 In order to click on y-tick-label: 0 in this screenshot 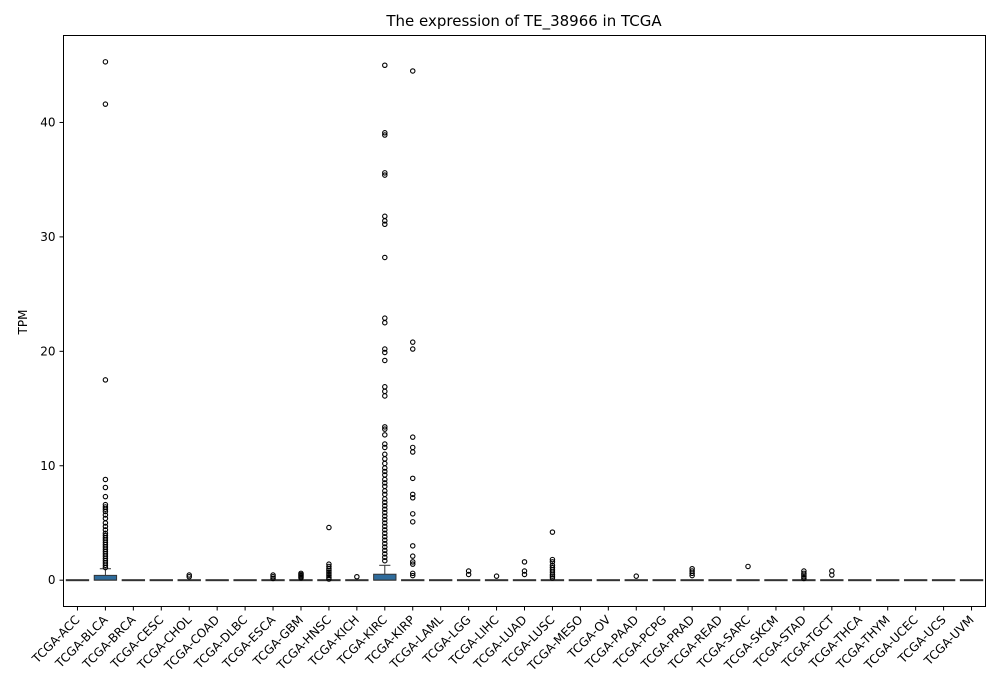, I will do `click(52, 580)`.